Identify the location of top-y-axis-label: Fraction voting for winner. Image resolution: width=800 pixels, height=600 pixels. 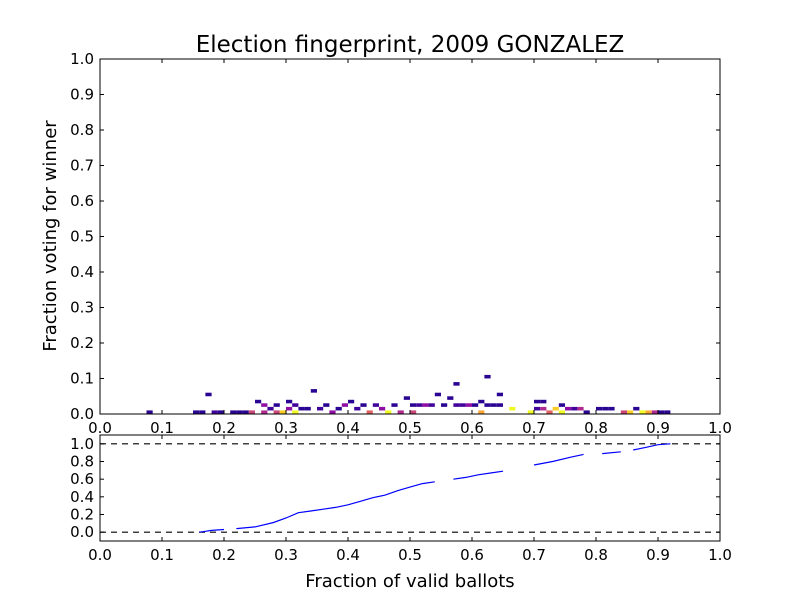
(50, 236).